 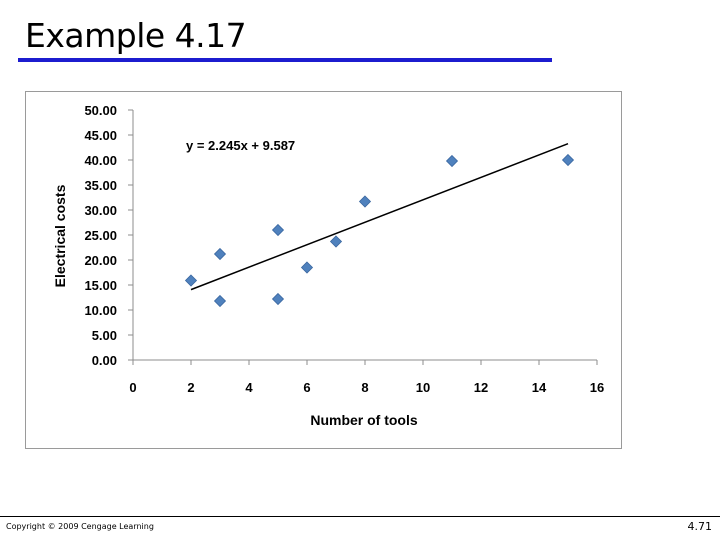 I want to click on trendline, so click(x=379, y=216).